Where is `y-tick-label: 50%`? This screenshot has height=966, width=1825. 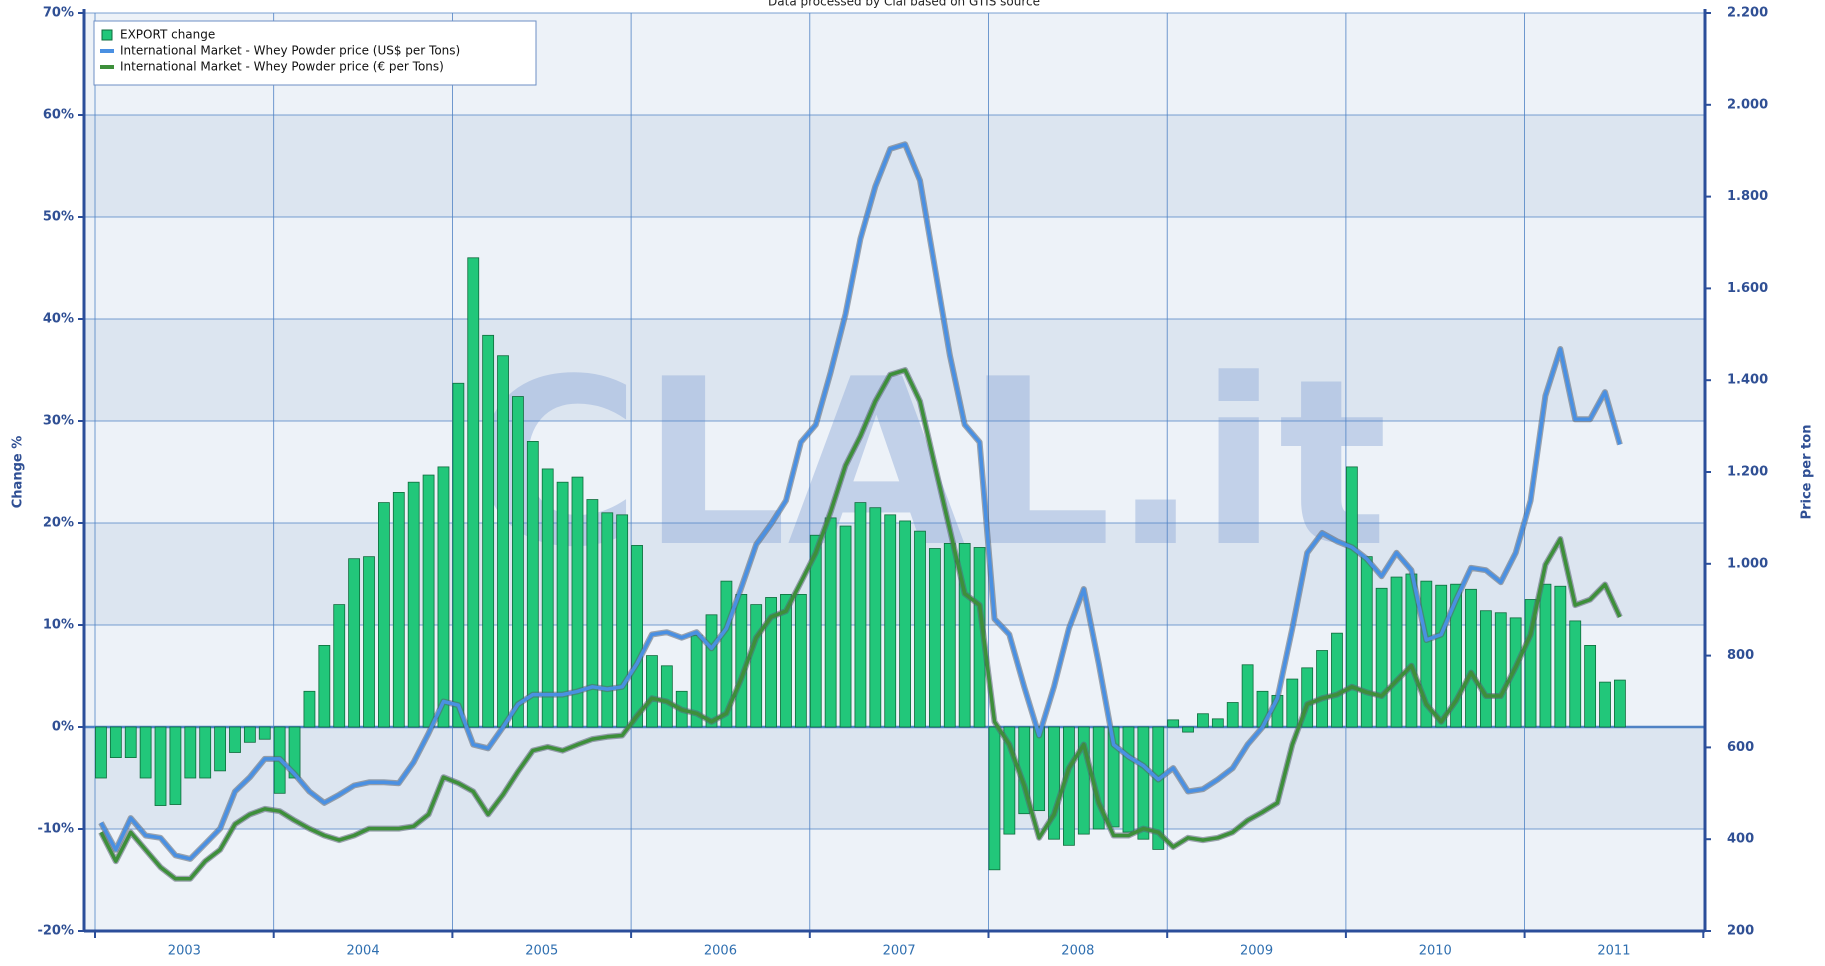 y-tick-label: 50% is located at coordinates (58, 217).